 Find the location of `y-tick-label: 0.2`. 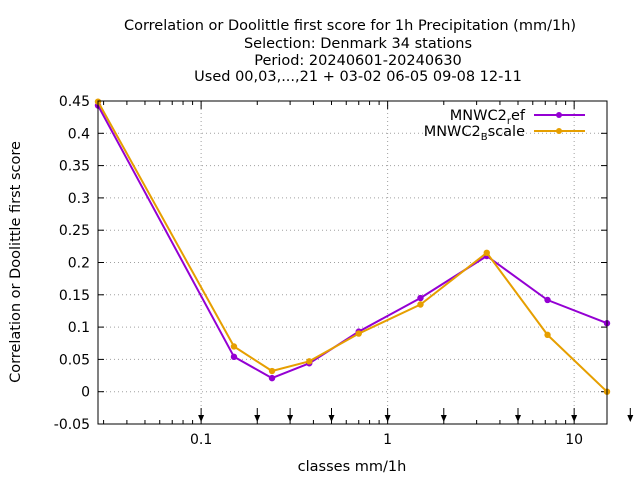

y-tick-label: 0.2 is located at coordinates (79, 264).